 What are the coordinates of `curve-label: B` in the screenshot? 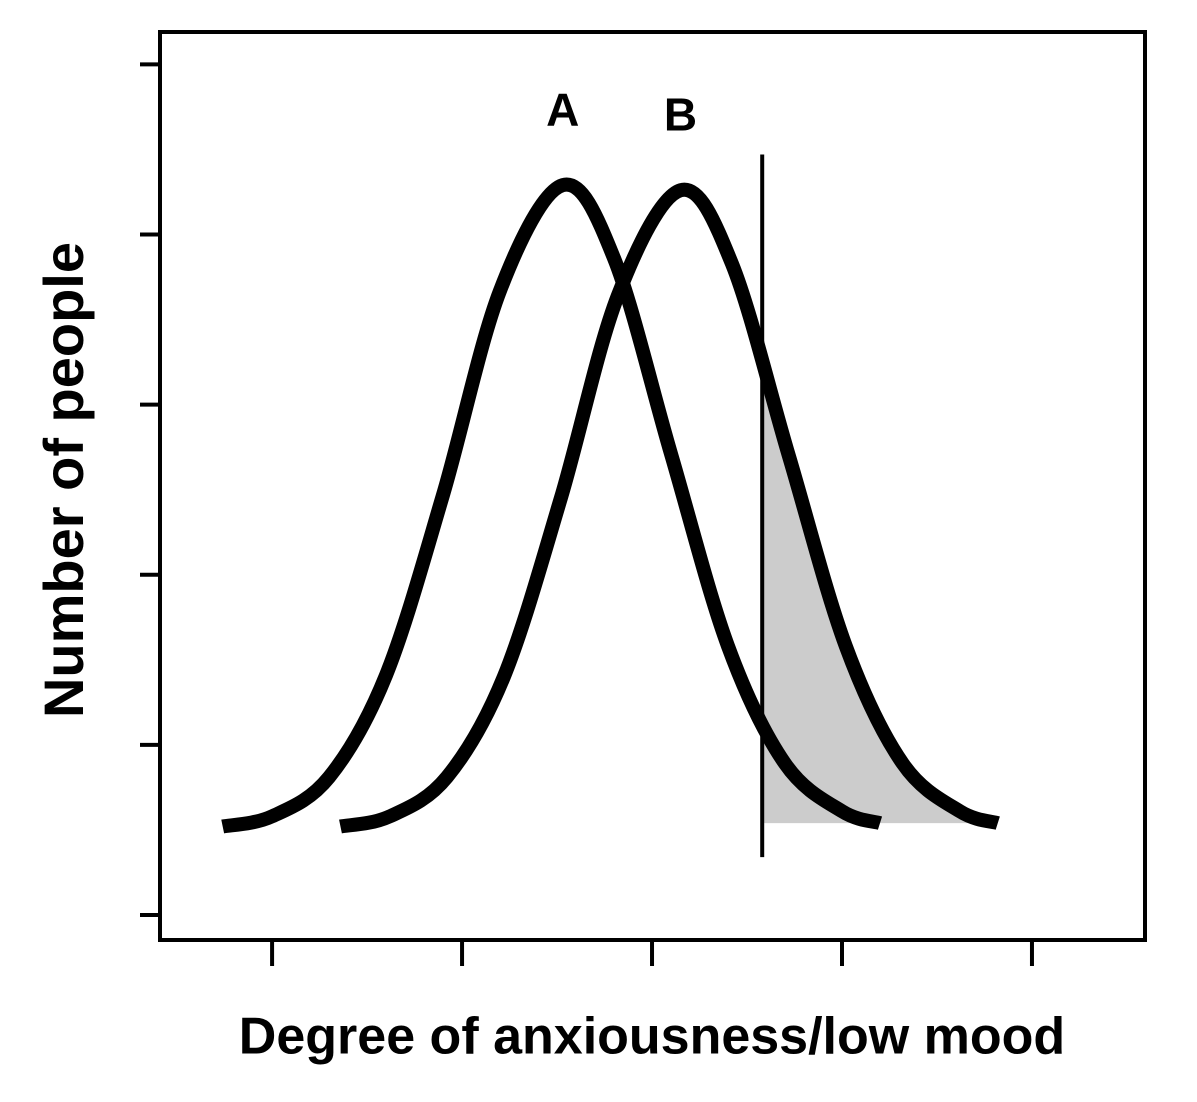 It's located at (680, 114).